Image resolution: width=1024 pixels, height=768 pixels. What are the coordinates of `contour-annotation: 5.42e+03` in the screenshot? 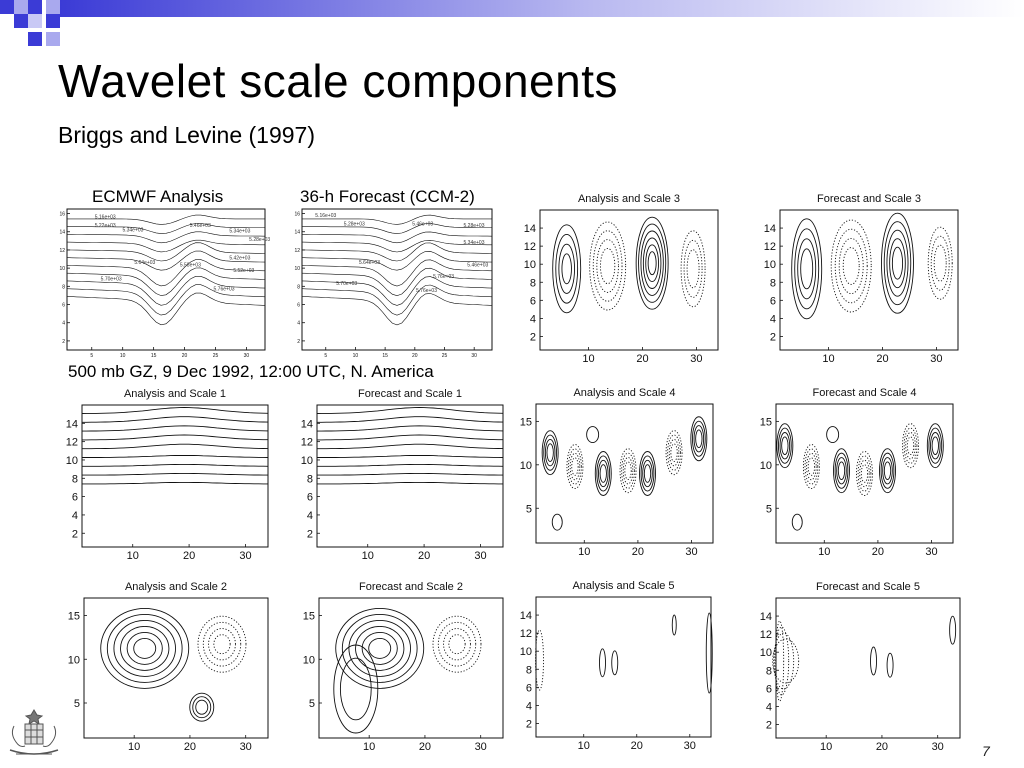 It's located at (239, 259).